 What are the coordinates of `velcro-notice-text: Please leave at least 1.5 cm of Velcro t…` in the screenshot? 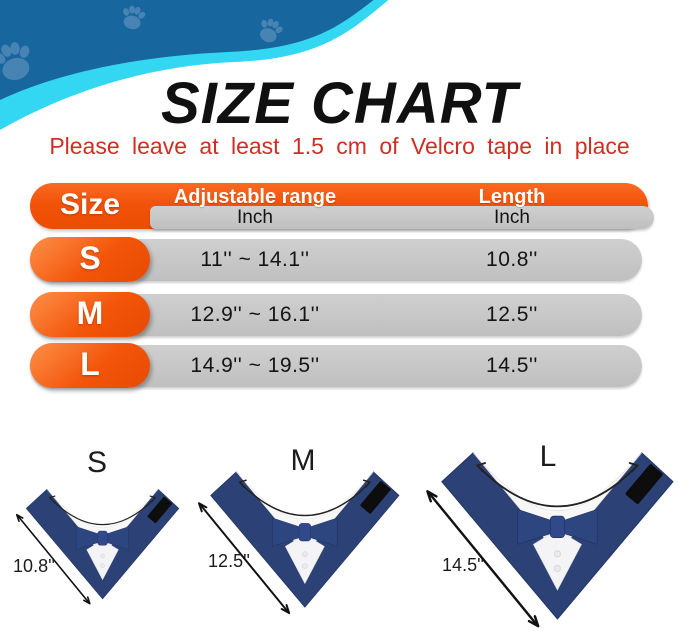 It's located at (339, 146).